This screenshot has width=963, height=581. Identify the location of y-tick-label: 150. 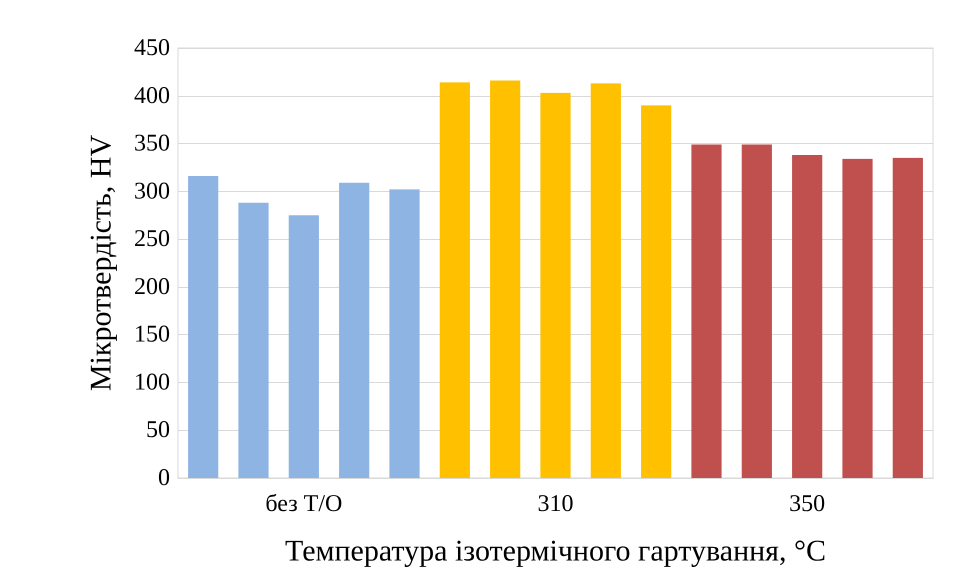
(152, 335).